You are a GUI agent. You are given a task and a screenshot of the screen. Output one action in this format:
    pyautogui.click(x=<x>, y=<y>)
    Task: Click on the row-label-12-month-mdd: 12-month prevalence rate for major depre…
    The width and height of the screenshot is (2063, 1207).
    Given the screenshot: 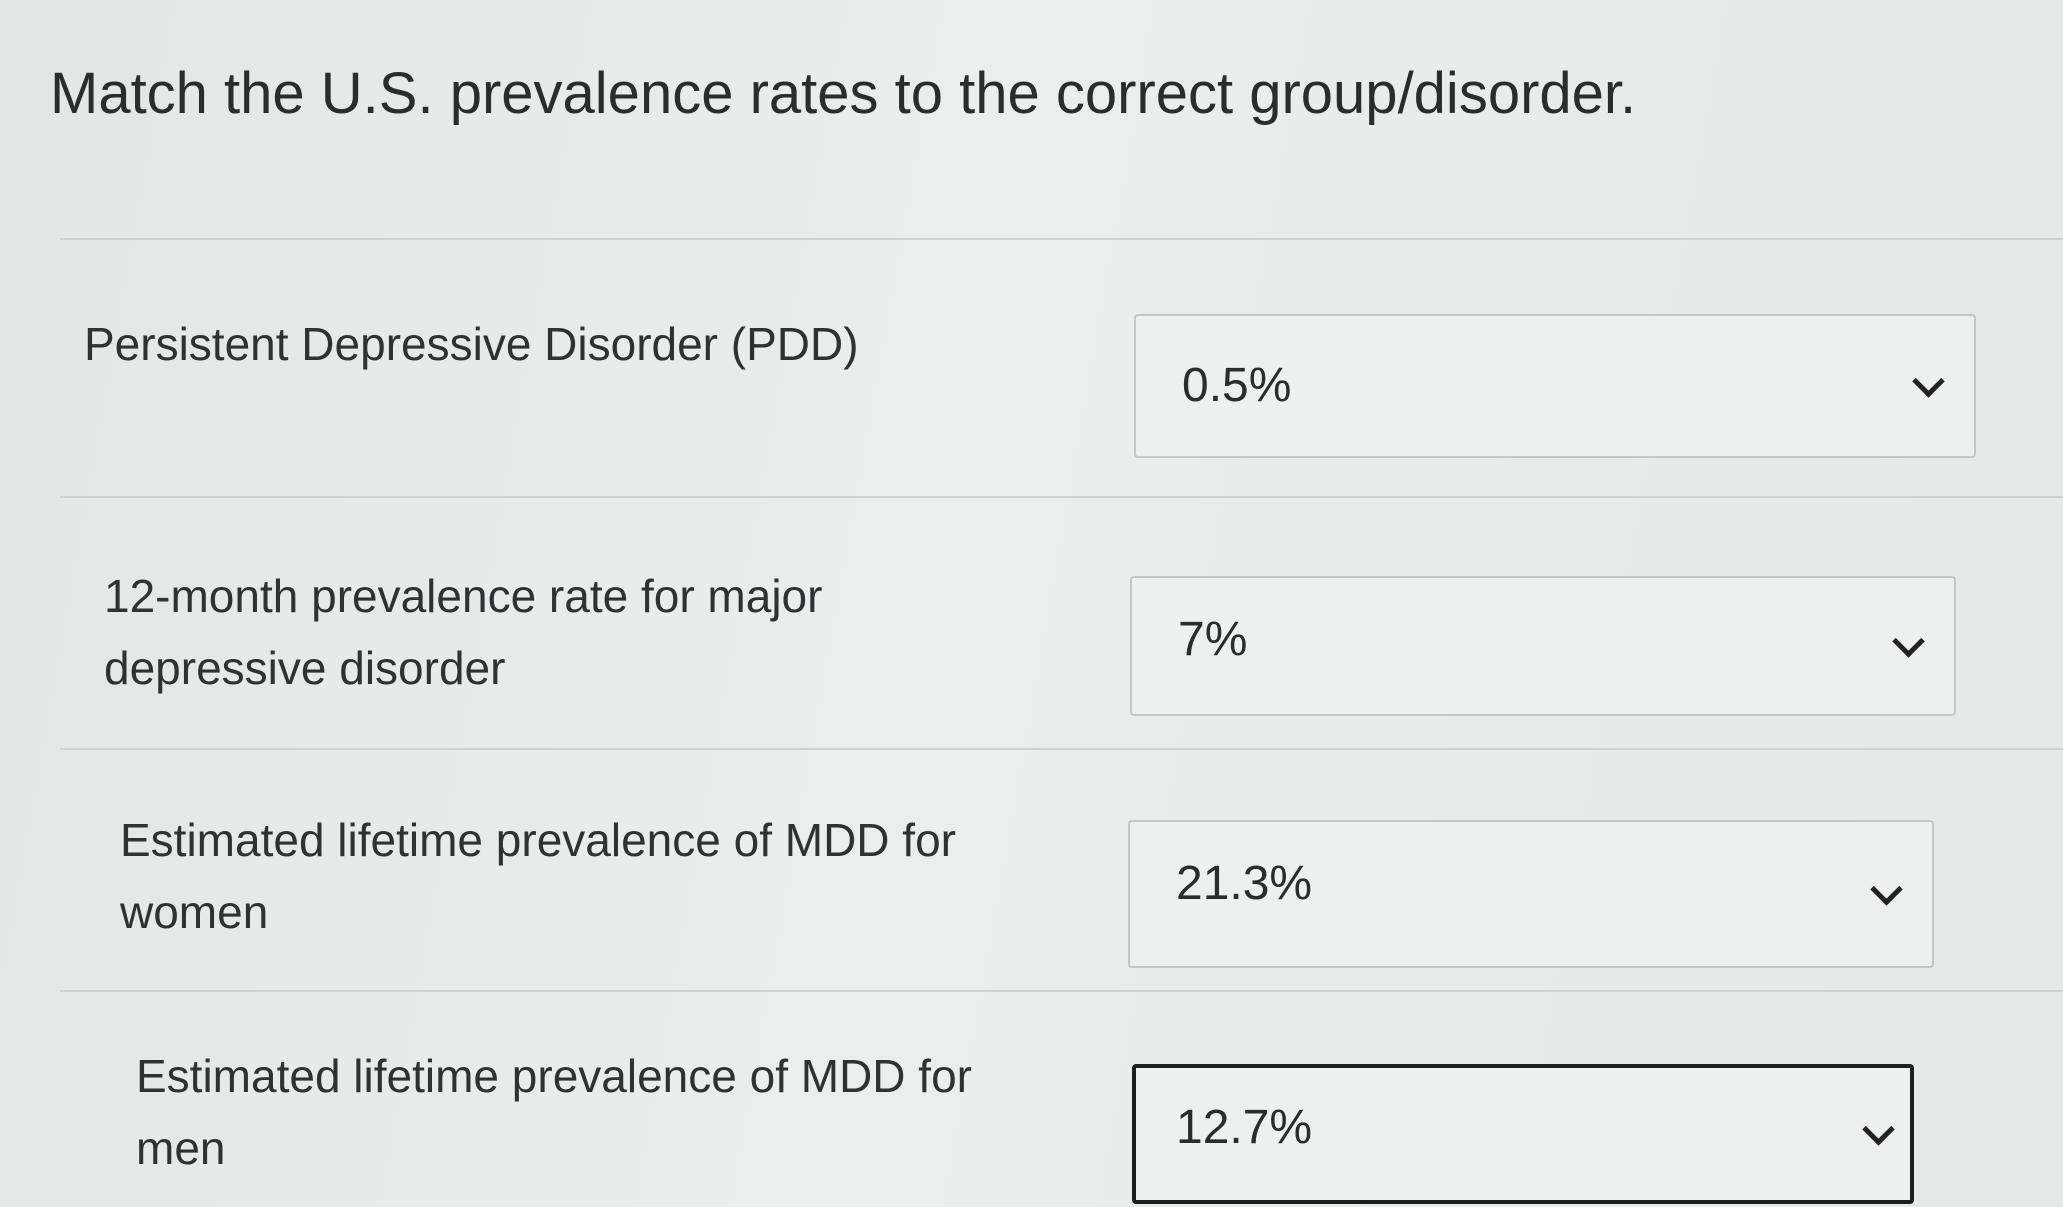 What is the action you would take?
    pyautogui.click(x=463, y=632)
    